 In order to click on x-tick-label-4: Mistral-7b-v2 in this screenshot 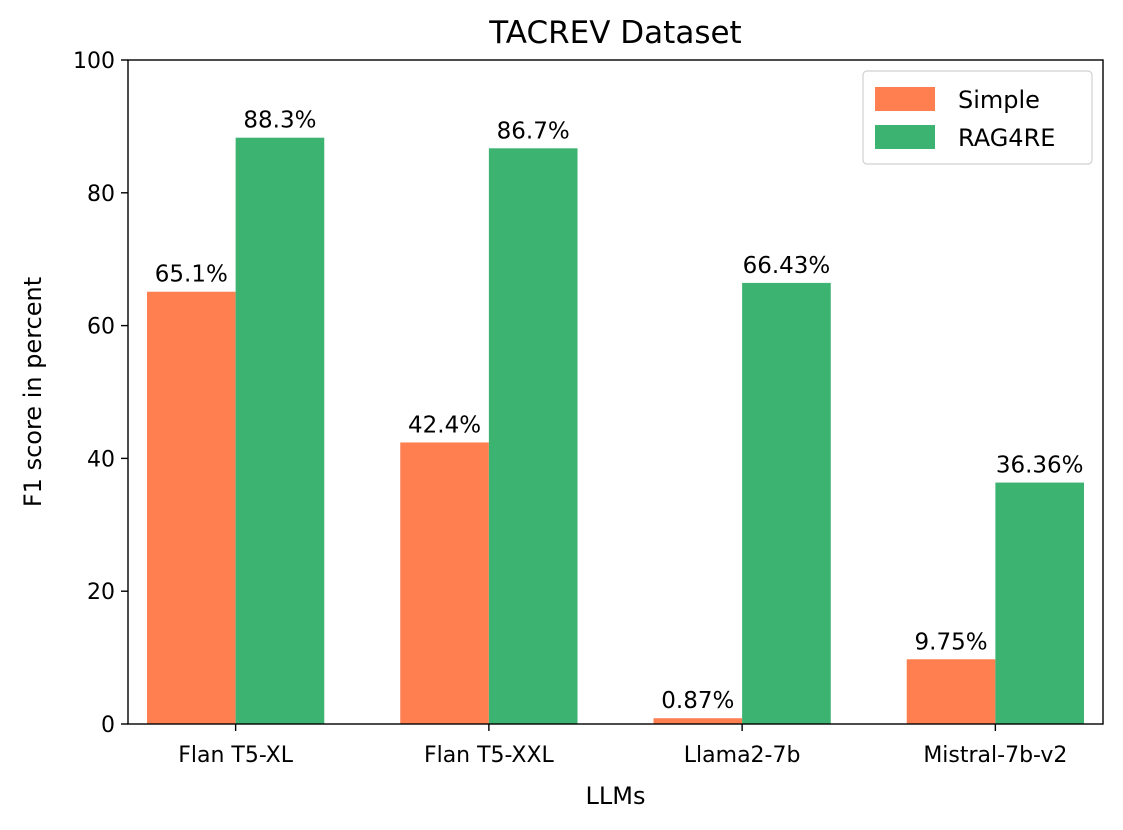, I will do `click(995, 755)`.